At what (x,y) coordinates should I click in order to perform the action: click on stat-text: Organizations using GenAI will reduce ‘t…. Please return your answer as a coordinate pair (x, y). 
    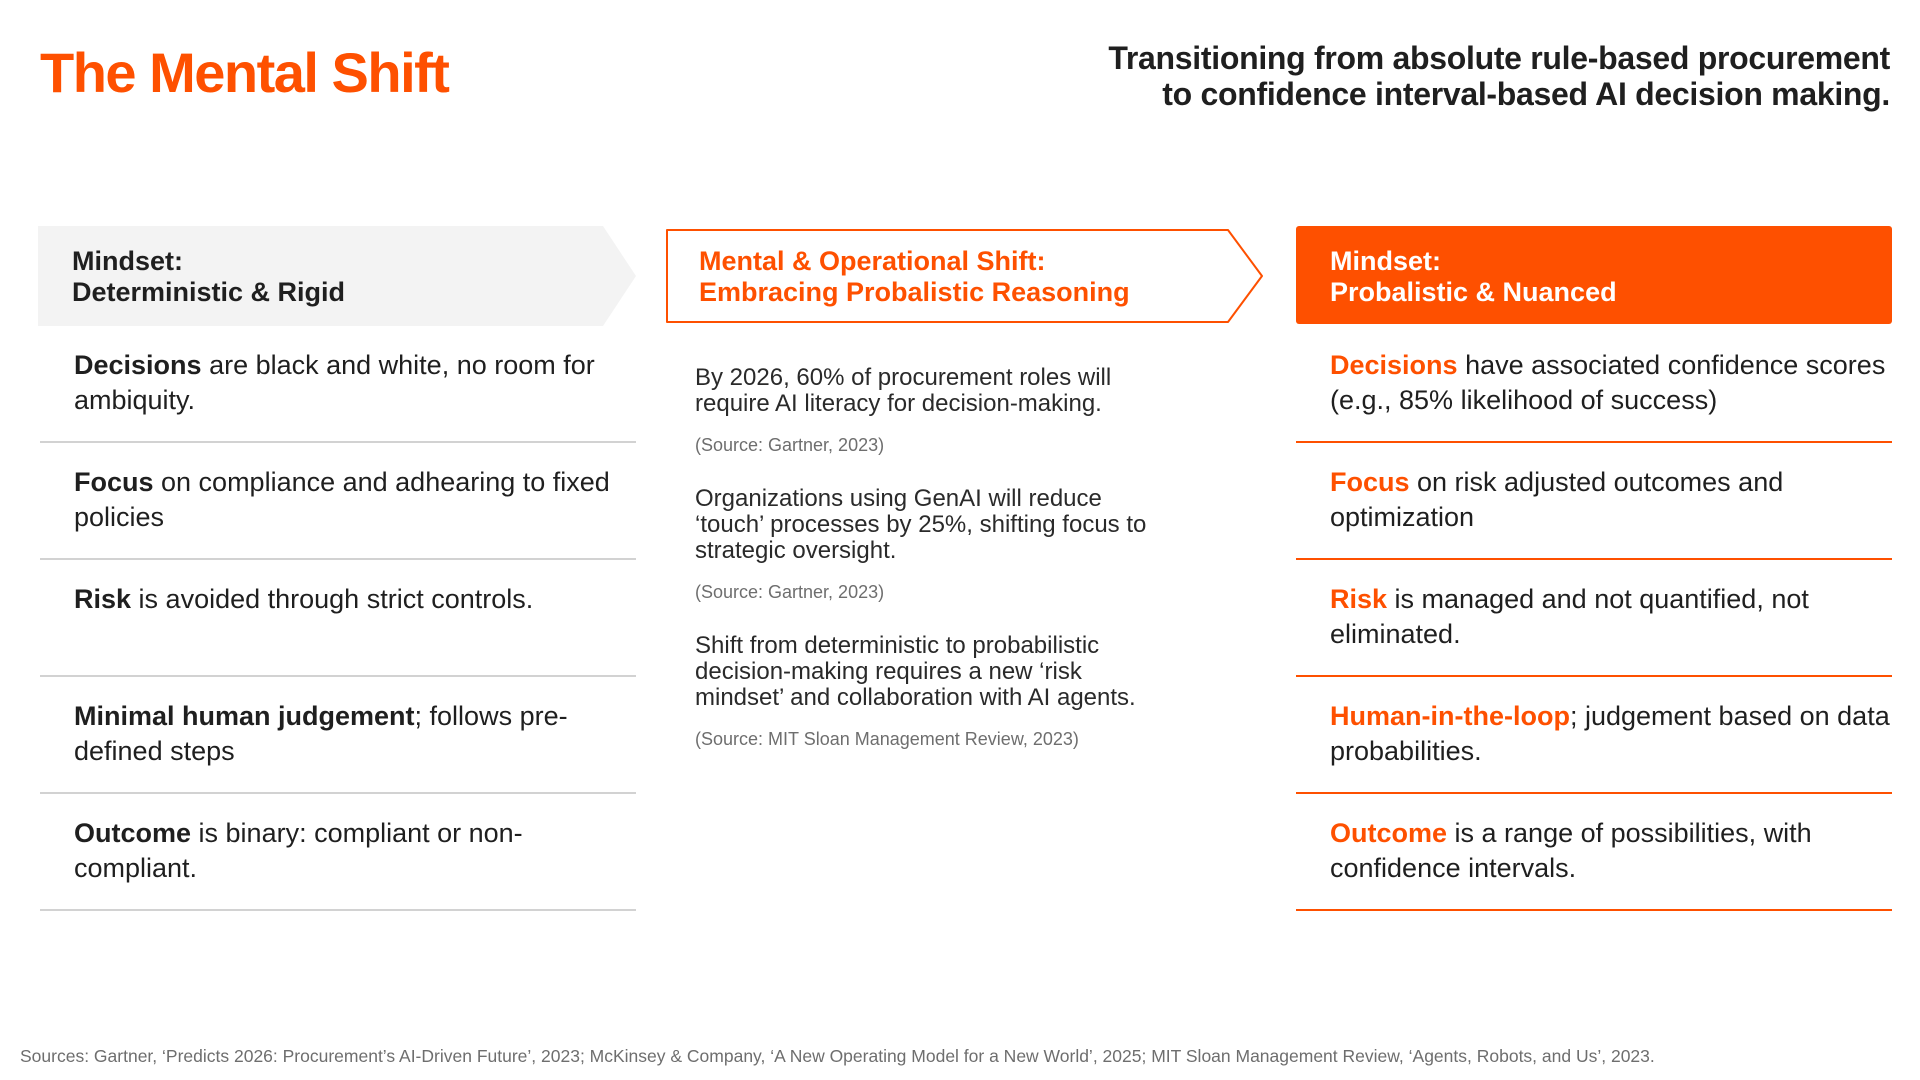
    Looking at the image, I should click on (921, 524).